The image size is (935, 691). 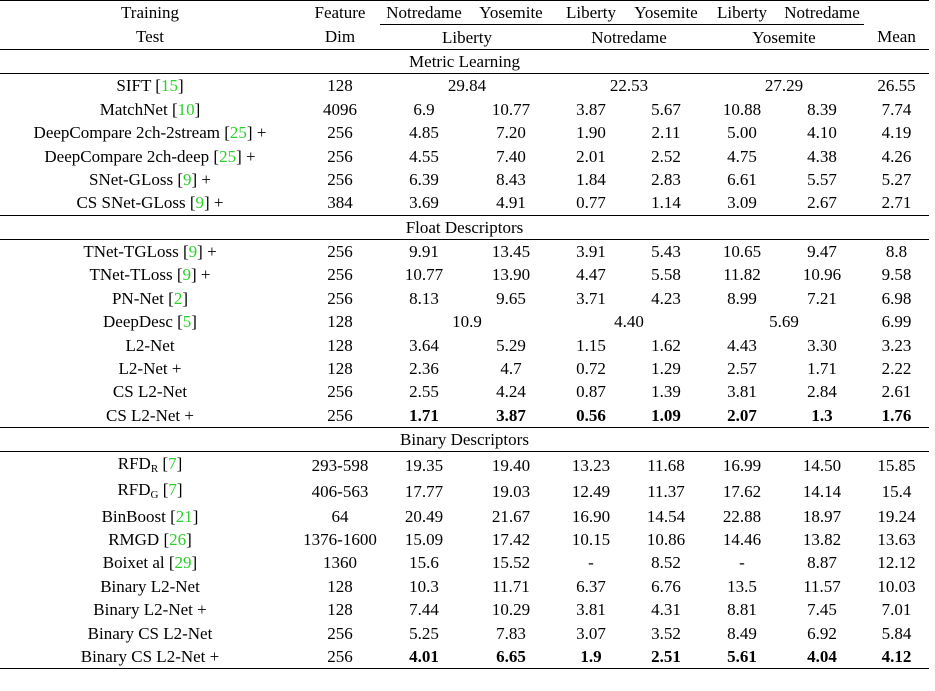 What do you see at coordinates (742, 109) in the screenshot?
I see `value-cell: 10.88` at bounding box center [742, 109].